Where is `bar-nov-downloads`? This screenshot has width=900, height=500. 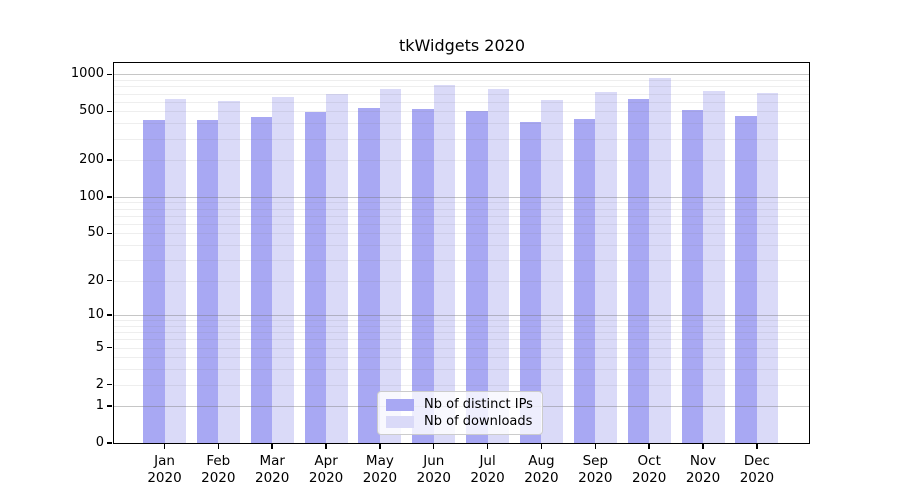 bar-nov-downloads is located at coordinates (714, 267).